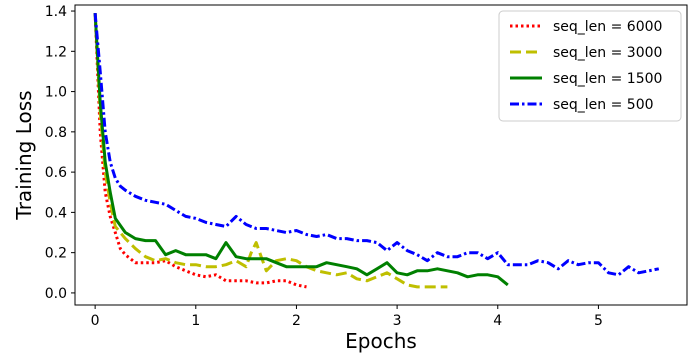 The height and width of the screenshot is (358, 698). Describe the element at coordinates (296, 321) in the screenshot. I see `x-tick-label: 2` at that location.